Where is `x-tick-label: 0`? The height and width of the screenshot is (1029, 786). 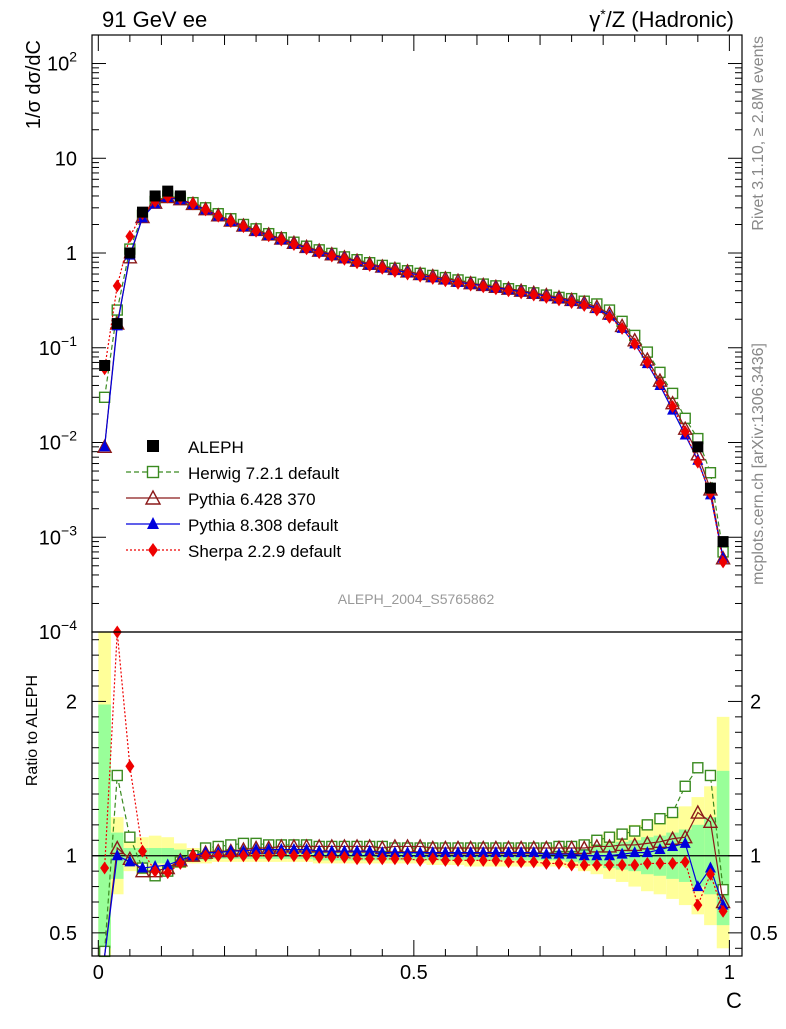
x-tick-label: 0 is located at coordinates (98, 973).